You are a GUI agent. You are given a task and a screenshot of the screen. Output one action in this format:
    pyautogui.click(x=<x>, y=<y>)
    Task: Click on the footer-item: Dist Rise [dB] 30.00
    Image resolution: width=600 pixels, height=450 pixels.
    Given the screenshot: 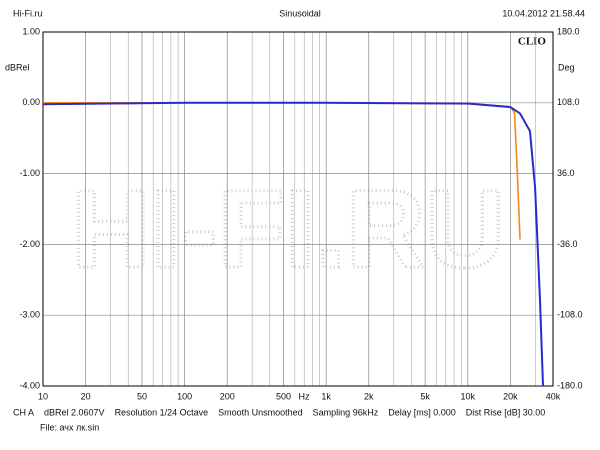 What is the action you would take?
    pyautogui.click(x=506, y=412)
    